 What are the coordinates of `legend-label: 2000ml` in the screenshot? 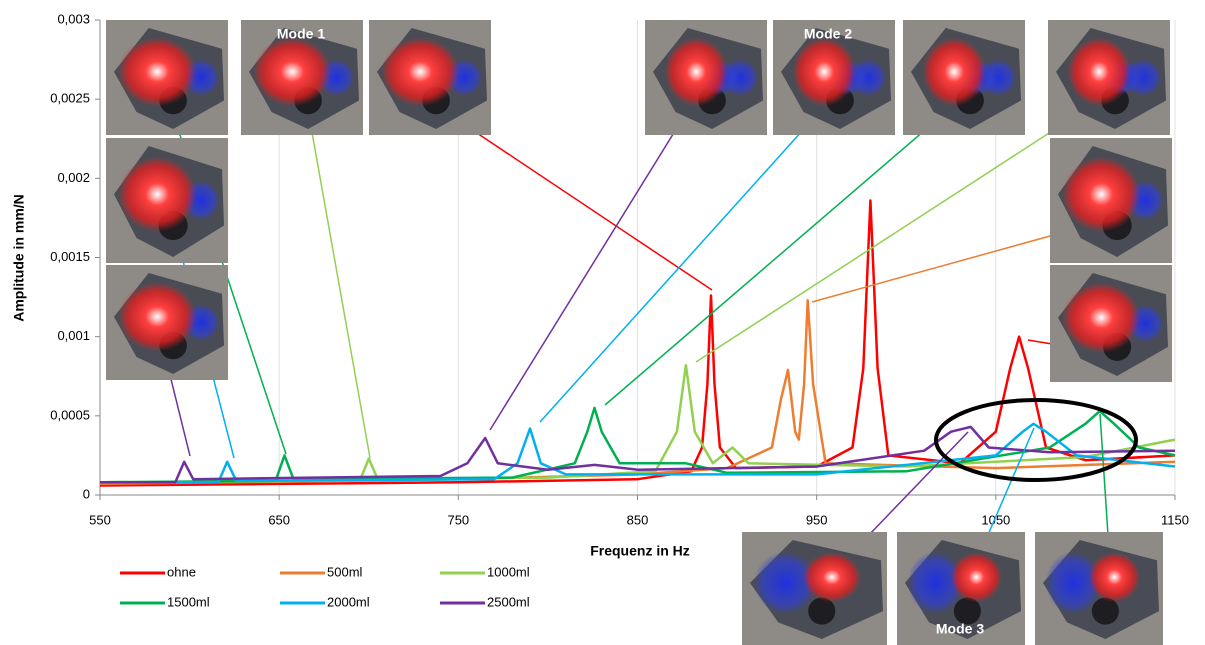 It's located at (348, 601).